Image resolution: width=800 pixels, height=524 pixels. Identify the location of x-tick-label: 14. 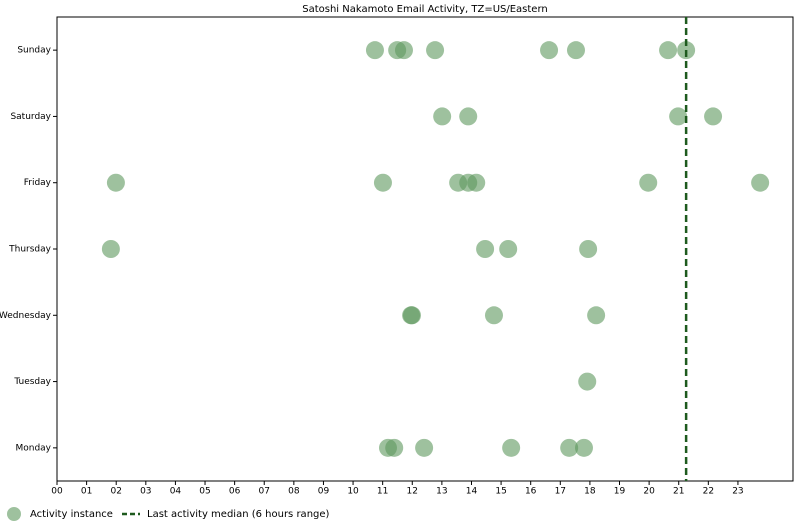
(472, 492).